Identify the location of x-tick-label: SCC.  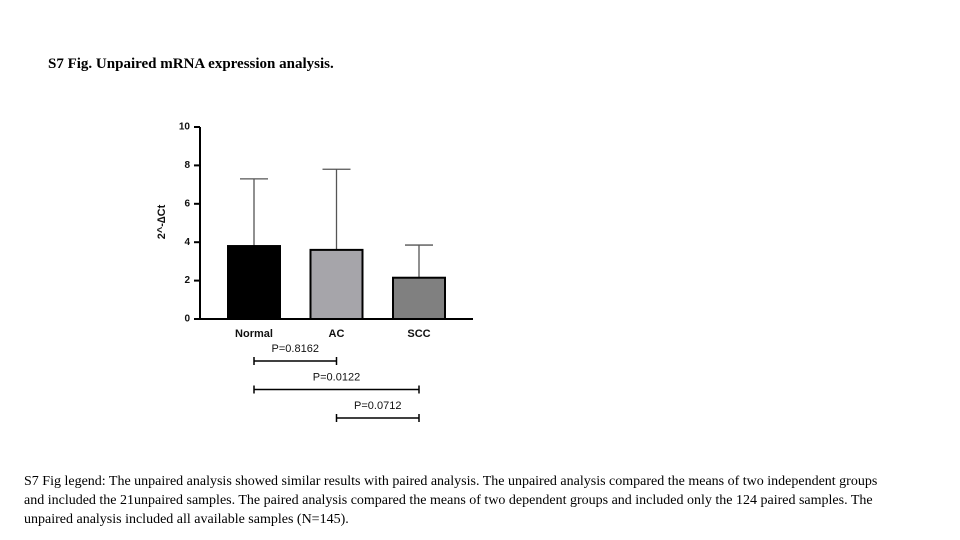
(418, 334).